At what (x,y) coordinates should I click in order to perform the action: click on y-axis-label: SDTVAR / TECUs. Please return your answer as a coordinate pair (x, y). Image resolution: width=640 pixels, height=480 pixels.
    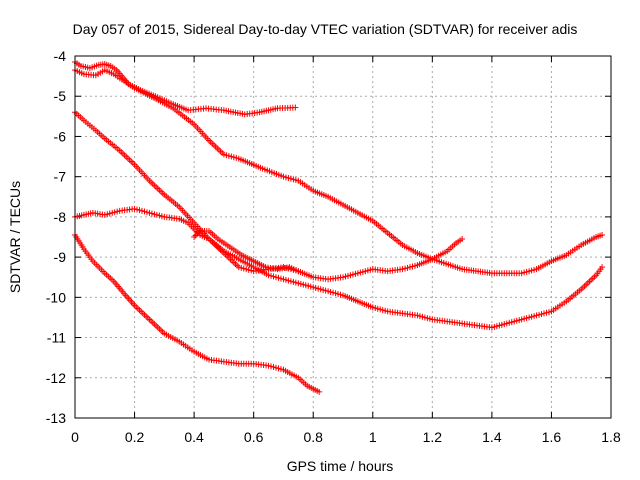
    Looking at the image, I should click on (15, 237).